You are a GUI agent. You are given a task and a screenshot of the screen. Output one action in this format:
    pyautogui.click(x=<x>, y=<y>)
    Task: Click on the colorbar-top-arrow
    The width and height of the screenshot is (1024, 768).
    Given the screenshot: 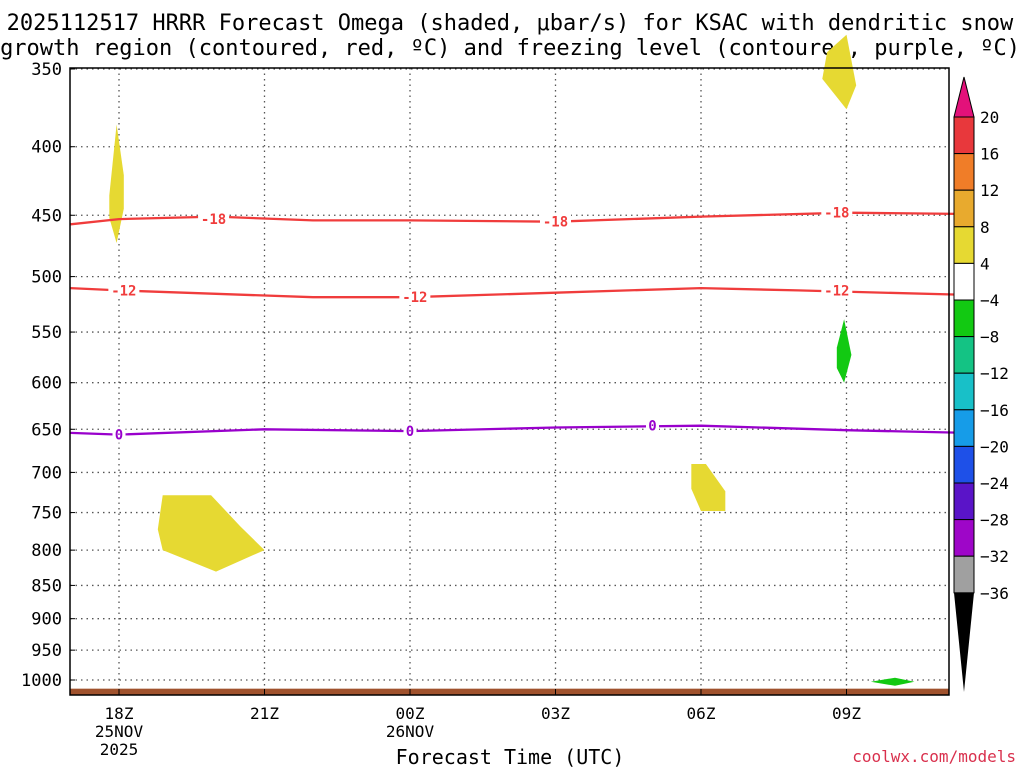 What is the action you would take?
    pyautogui.click(x=964, y=97)
    